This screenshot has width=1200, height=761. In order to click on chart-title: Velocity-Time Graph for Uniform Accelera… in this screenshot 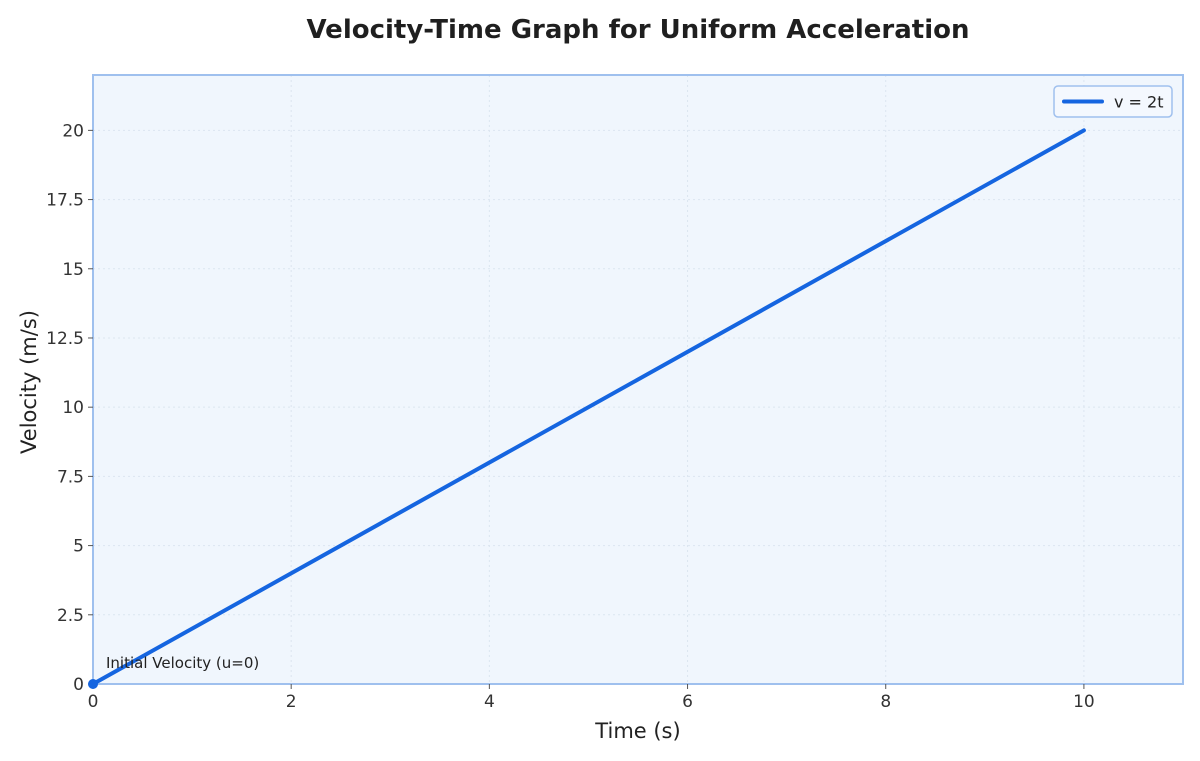, I will do `click(637, 30)`.